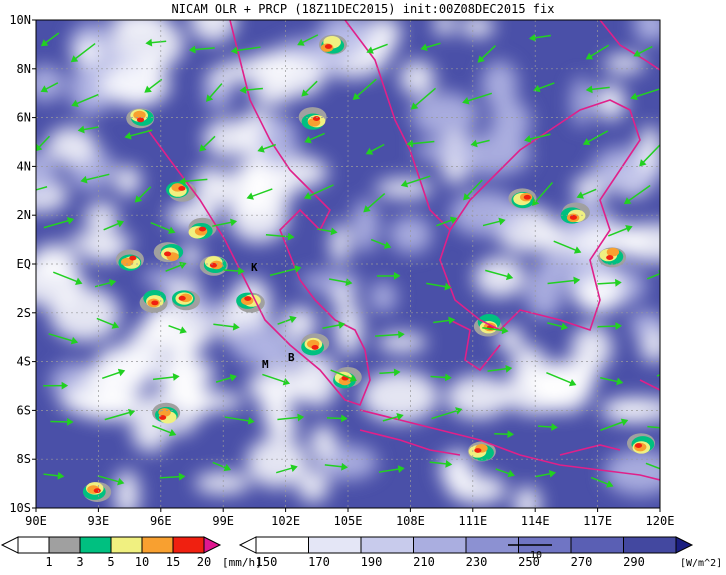 The image size is (726, 575). I want to click on lon-label: 111E, so click(472, 521).